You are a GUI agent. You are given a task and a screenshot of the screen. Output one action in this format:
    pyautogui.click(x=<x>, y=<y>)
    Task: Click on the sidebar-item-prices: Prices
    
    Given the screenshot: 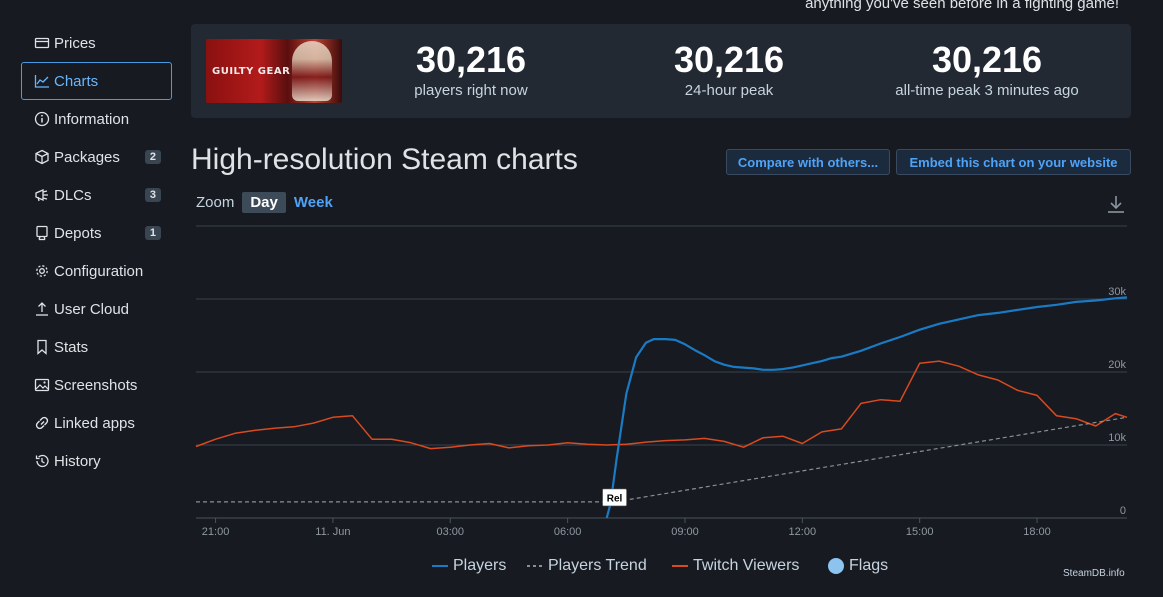 What is the action you would take?
    pyautogui.click(x=96, y=43)
    